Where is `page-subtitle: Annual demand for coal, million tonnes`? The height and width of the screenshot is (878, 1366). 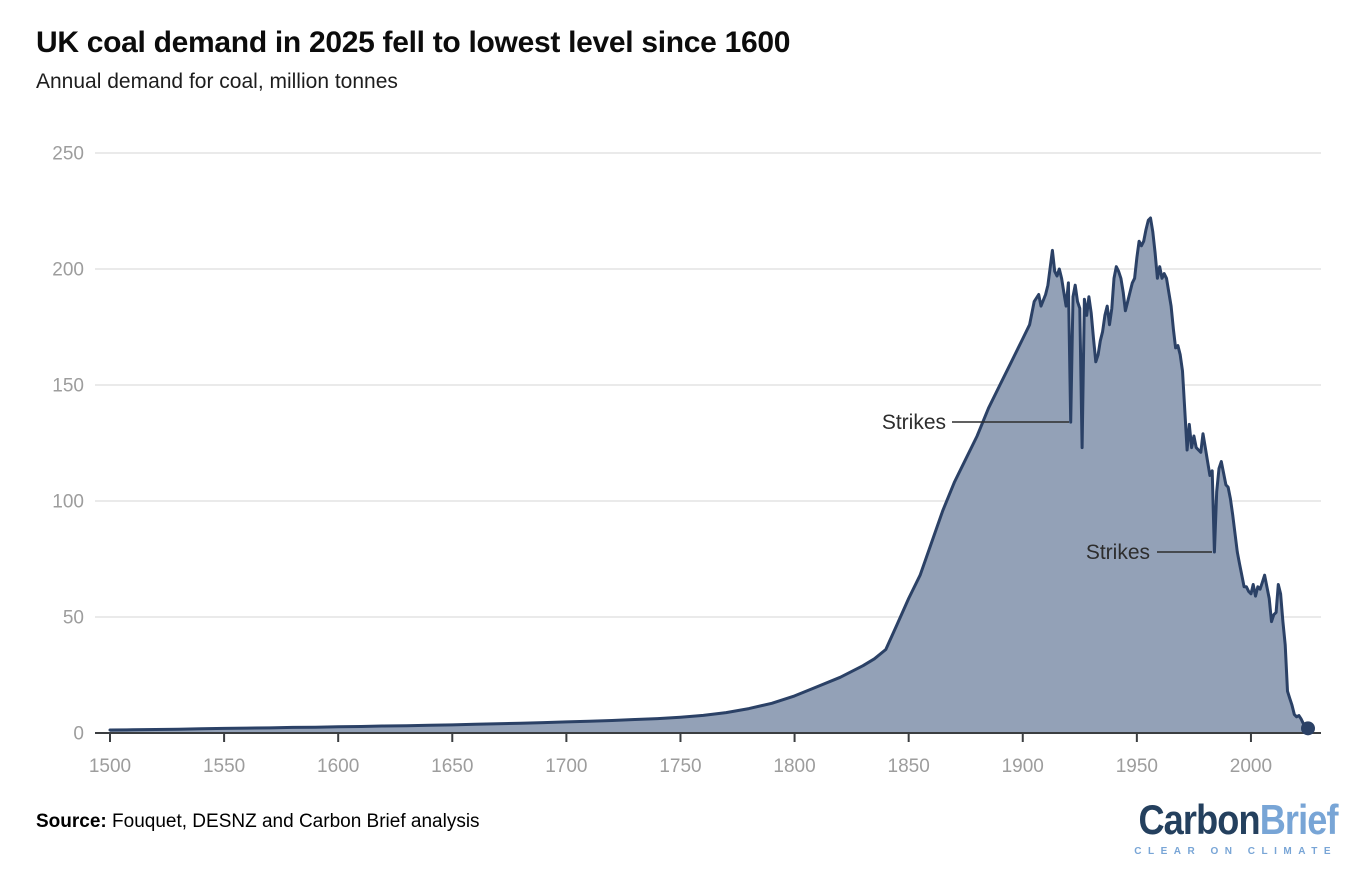 page-subtitle: Annual demand for coal, million tonnes is located at coordinates (217, 81).